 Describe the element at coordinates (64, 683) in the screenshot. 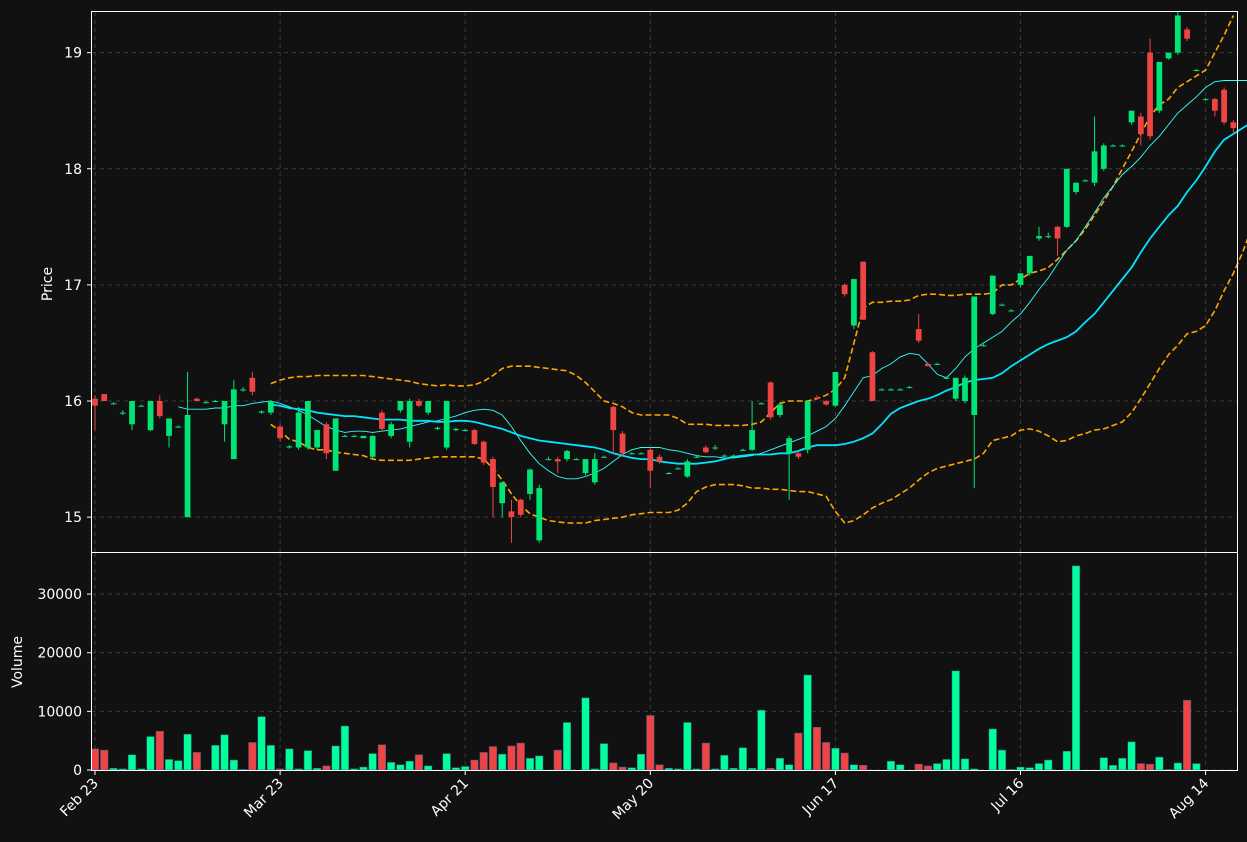

I see `volume-y-axis: 0 10000 20000 30000` at that location.